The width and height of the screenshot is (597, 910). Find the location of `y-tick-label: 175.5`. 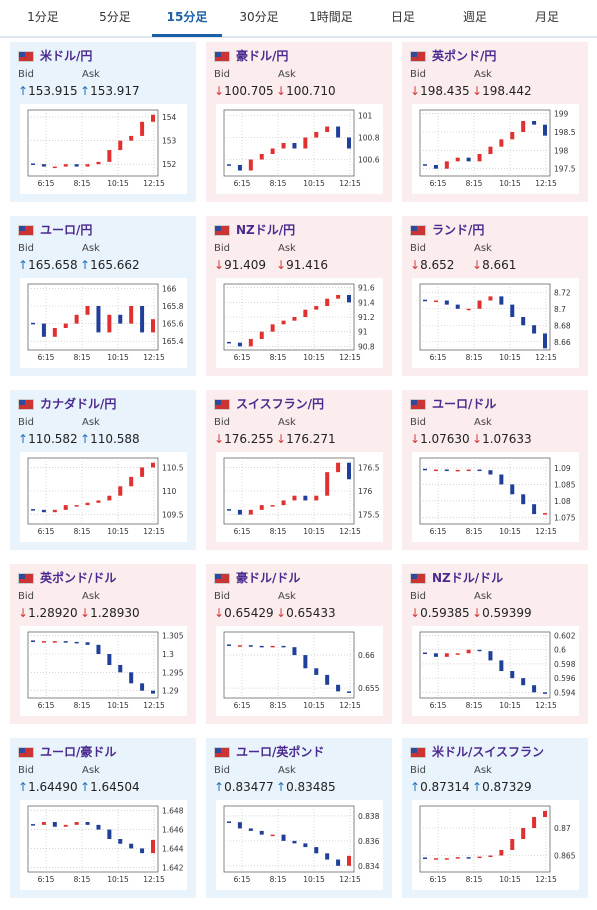

y-tick-label: 175.5 is located at coordinates (369, 515).